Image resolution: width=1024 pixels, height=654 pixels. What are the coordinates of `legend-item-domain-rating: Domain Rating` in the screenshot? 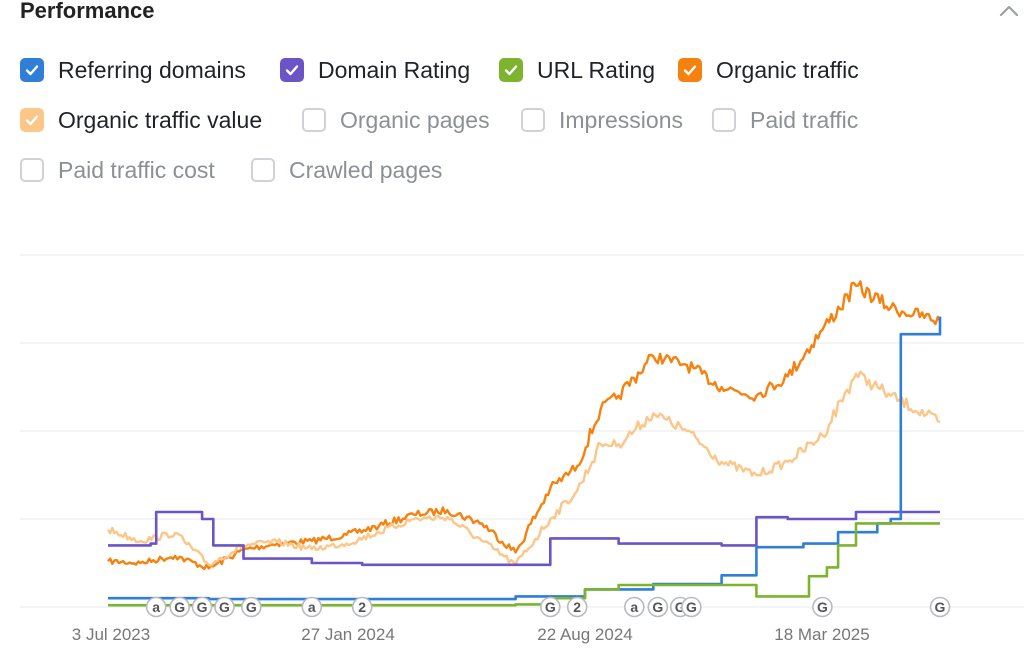 It's located at (375, 70).